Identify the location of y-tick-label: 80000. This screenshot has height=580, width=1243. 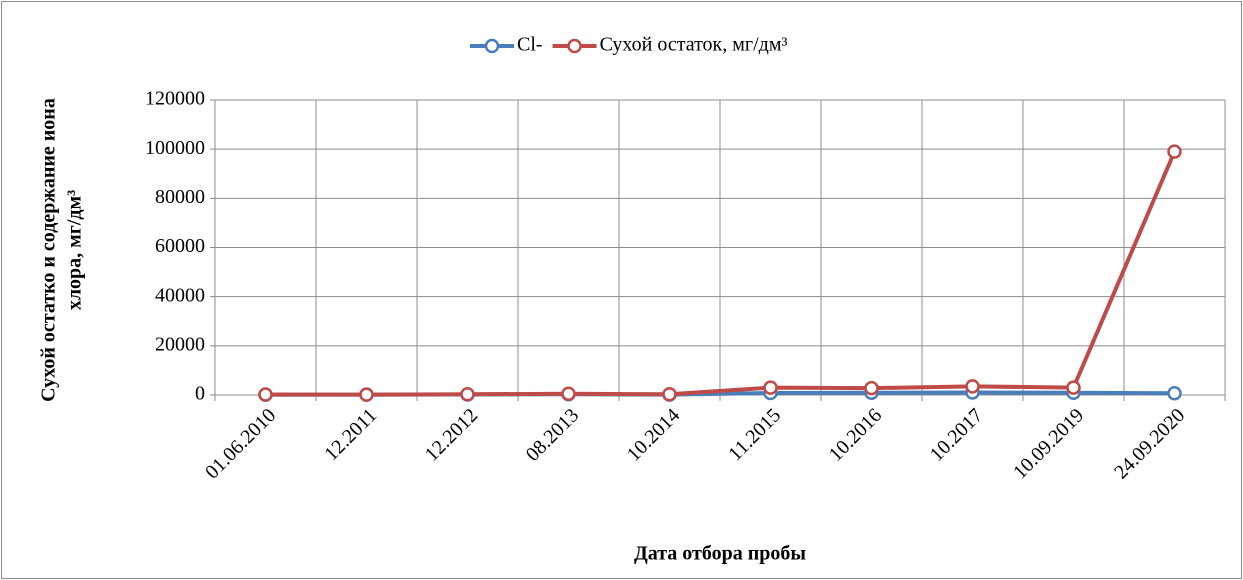
(180, 197).